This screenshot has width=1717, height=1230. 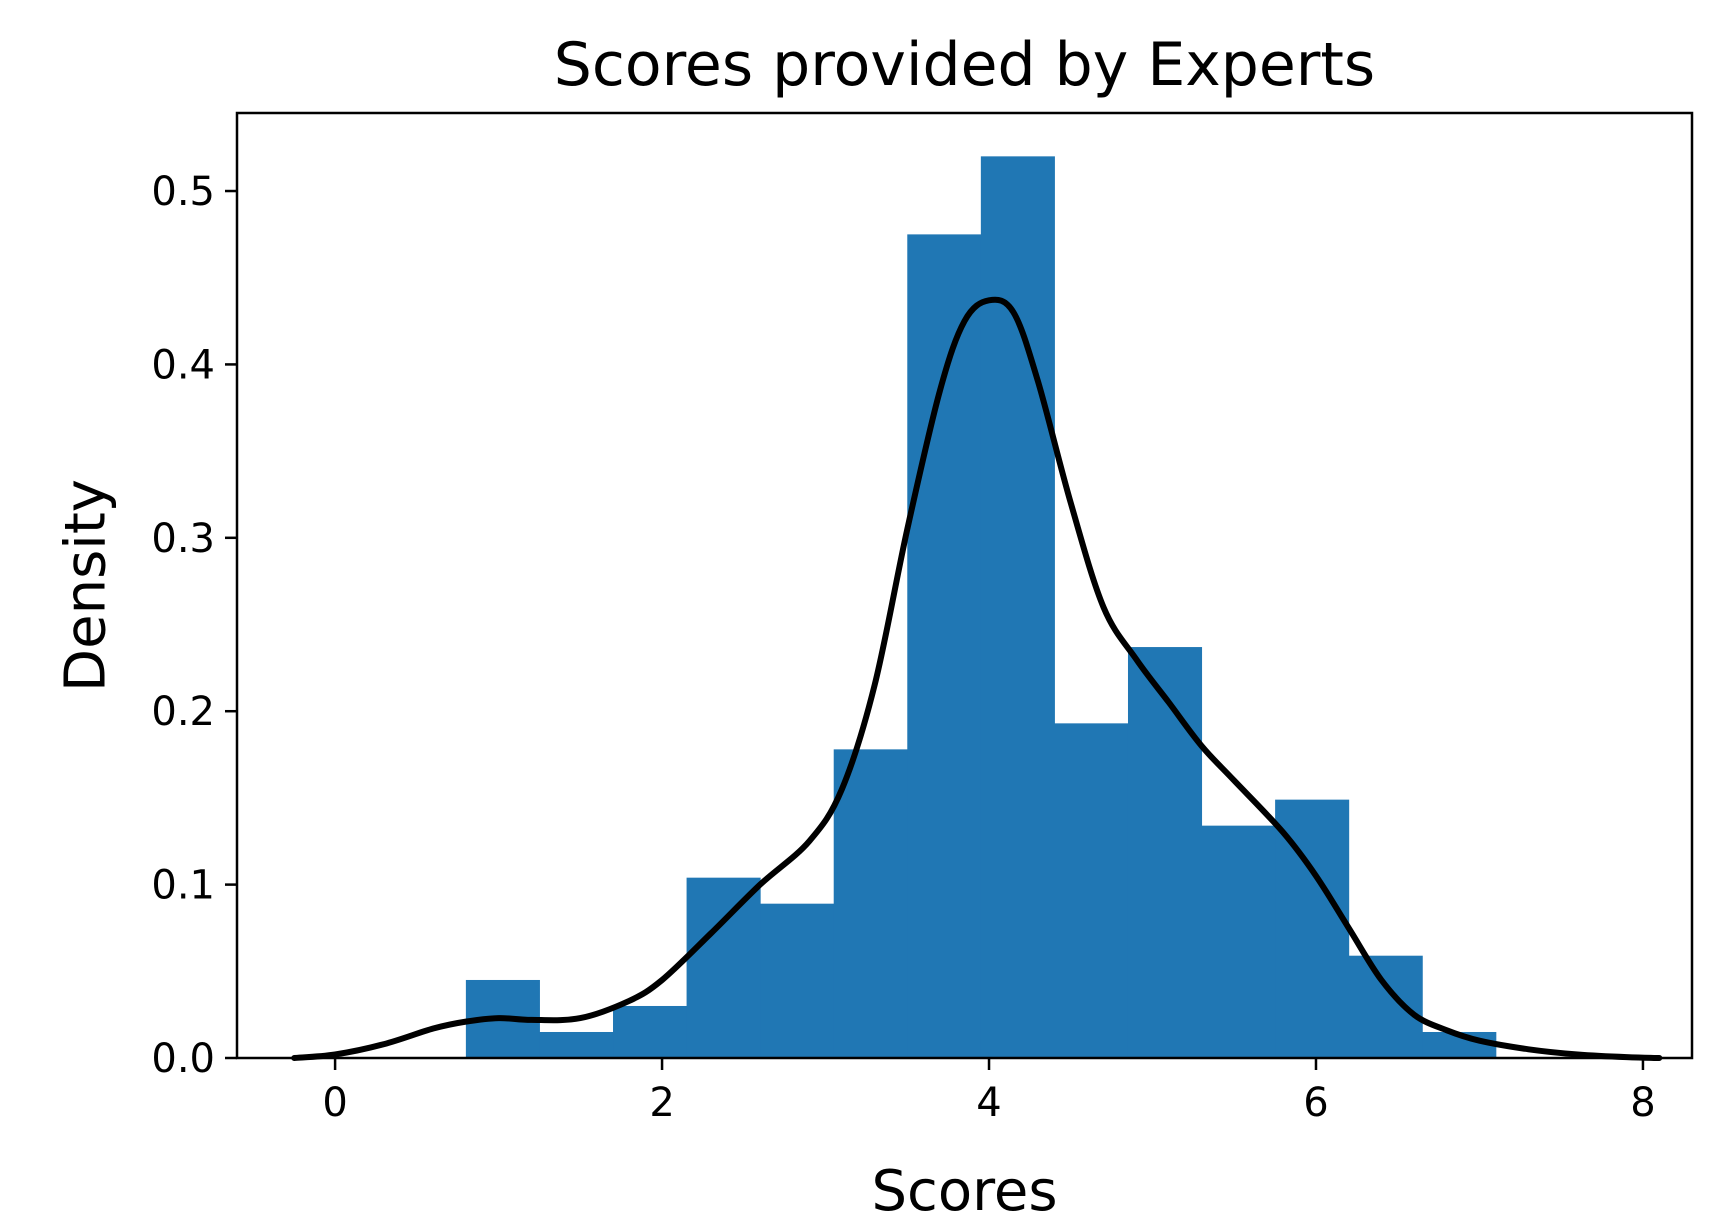 What do you see at coordinates (86, 585) in the screenshot?
I see `y-axis-label: Density` at bounding box center [86, 585].